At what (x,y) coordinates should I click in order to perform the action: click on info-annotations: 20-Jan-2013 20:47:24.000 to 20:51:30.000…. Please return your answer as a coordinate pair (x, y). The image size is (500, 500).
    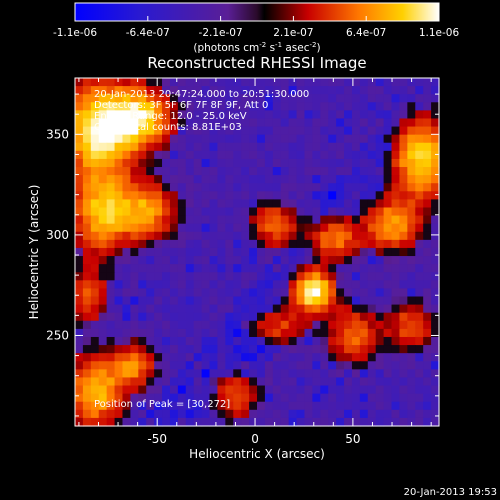
    Looking at the image, I should click on (201, 111).